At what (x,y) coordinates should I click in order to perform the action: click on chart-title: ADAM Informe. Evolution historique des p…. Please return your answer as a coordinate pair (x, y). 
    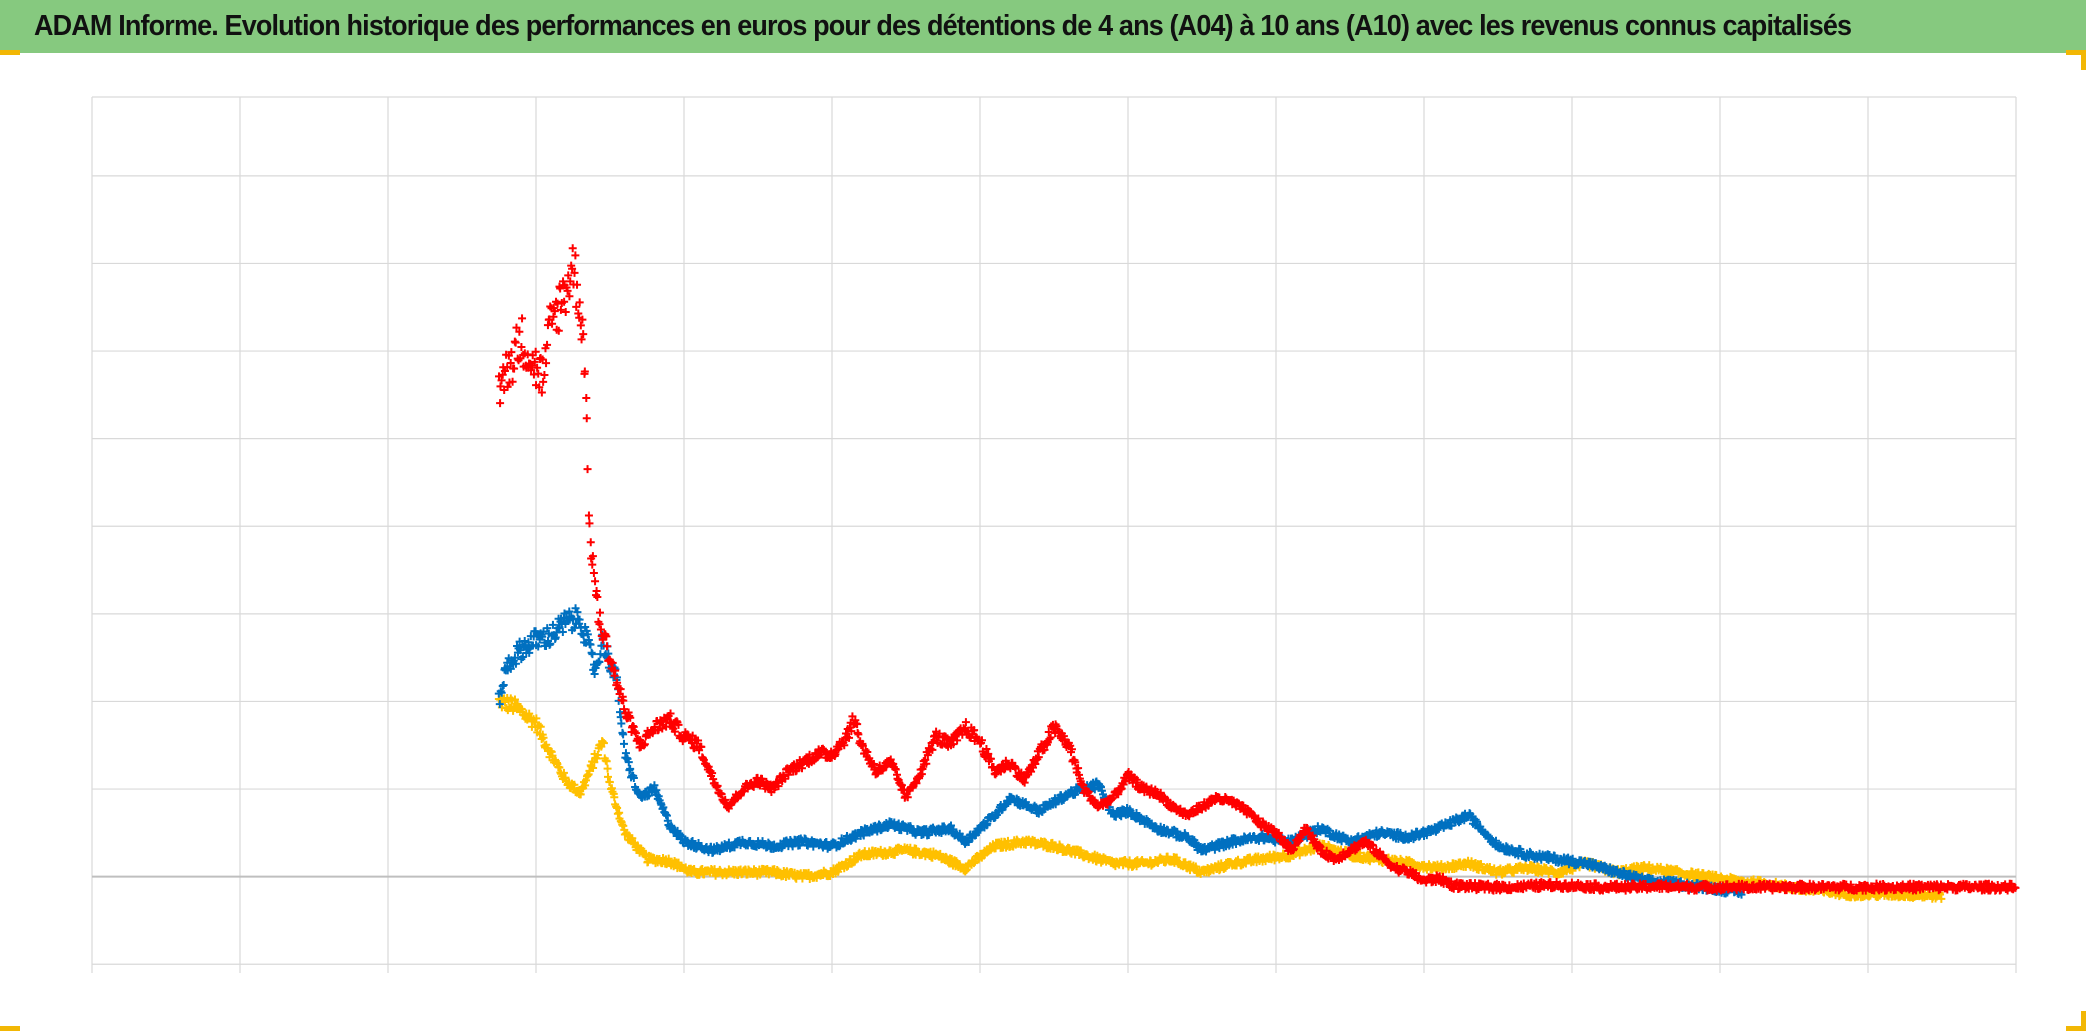
    Looking at the image, I should click on (943, 26).